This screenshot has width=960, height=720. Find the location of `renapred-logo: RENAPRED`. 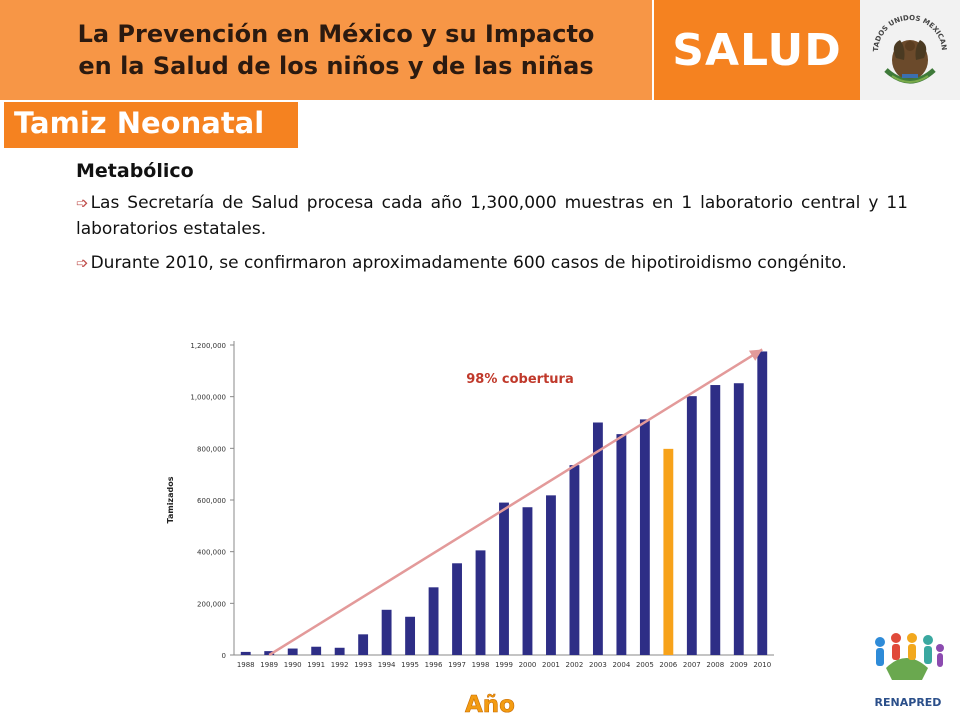

renapred-logo: RENAPRED is located at coordinates (908, 670).